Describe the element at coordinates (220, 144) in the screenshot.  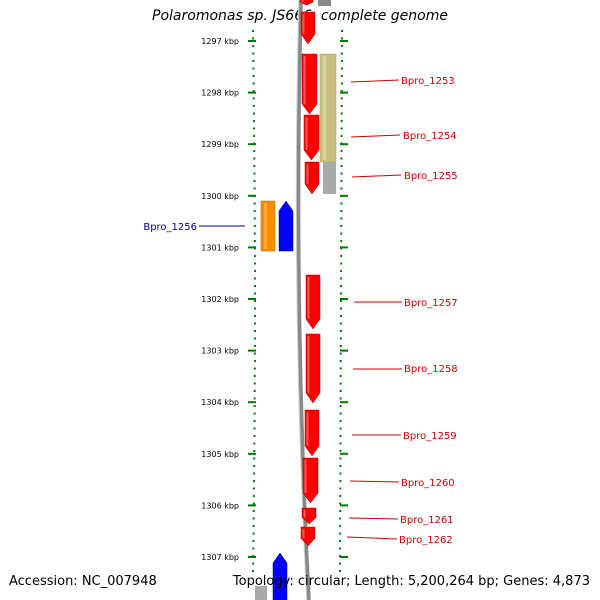
I see `kbp-tick-label: 1299 kbp` at that location.